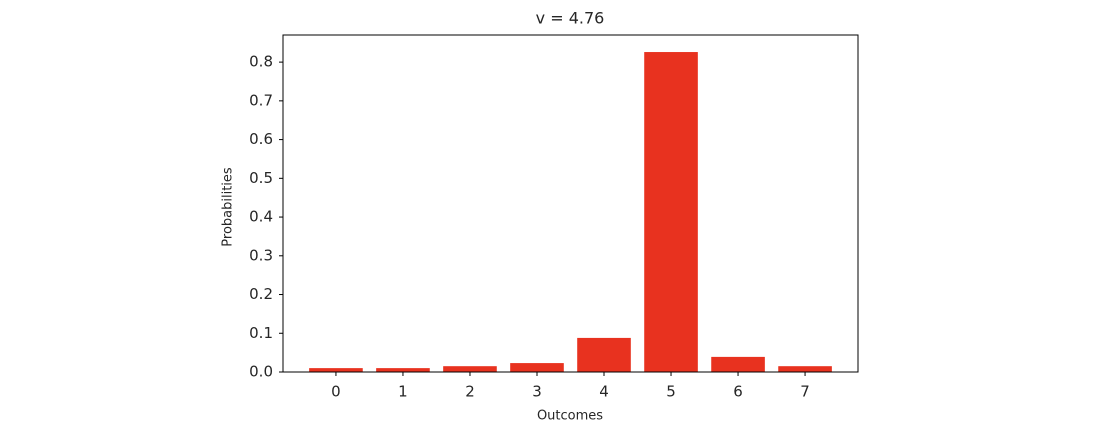  Describe the element at coordinates (228, 207) in the screenshot. I see `y-axis-label: Probabilities` at that location.